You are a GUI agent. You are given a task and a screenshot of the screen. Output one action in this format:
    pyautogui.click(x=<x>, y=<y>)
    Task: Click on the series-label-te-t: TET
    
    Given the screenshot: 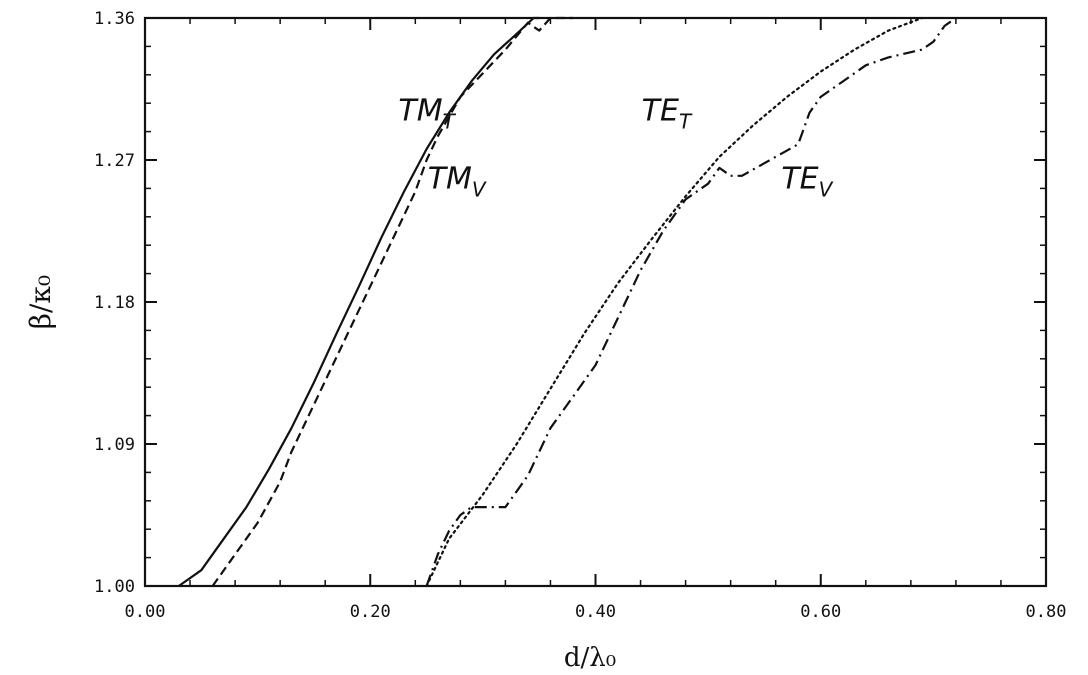 What is the action you would take?
    pyautogui.click(x=667, y=114)
    